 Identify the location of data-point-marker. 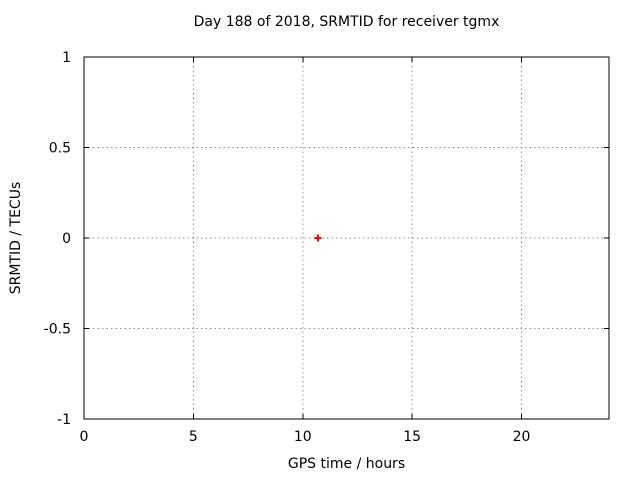
(318, 238).